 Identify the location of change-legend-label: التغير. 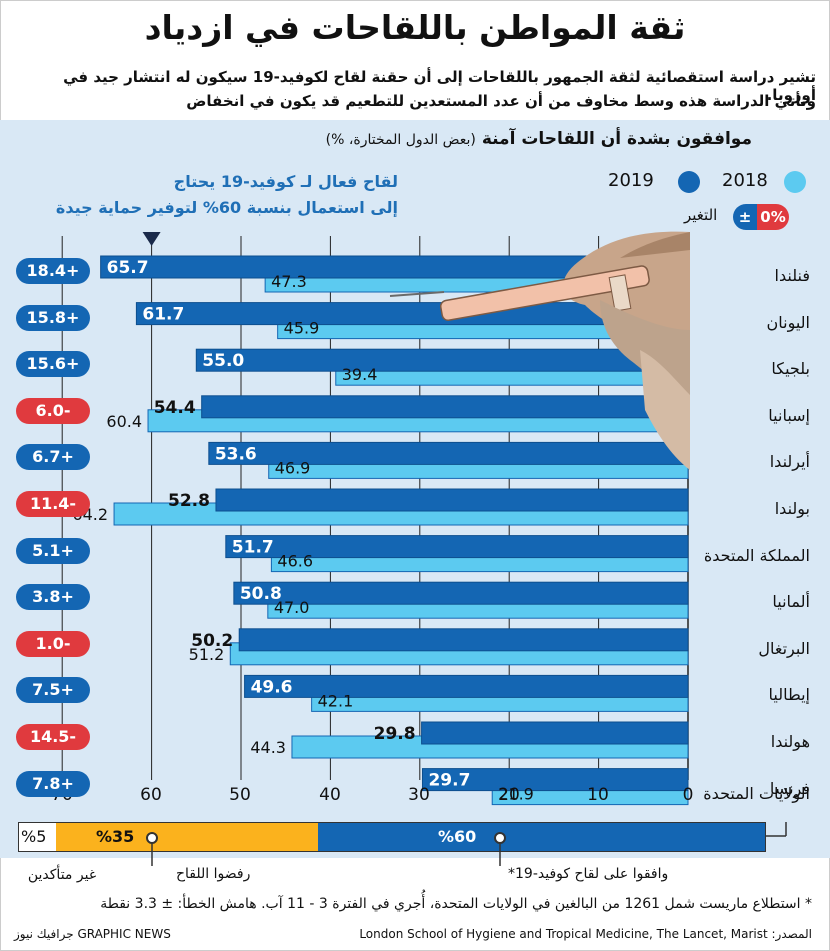
(701, 215).